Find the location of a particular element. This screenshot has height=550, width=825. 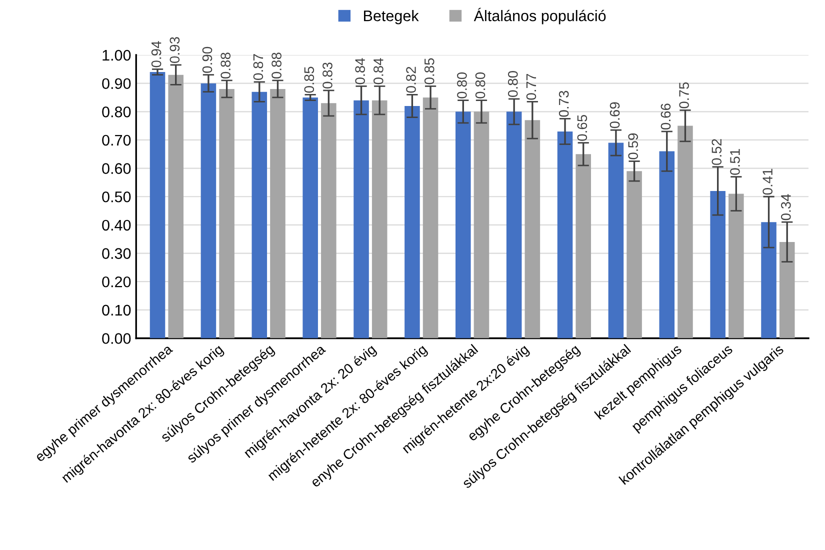

data-label: 0.59 is located at coordinates (633, 146).